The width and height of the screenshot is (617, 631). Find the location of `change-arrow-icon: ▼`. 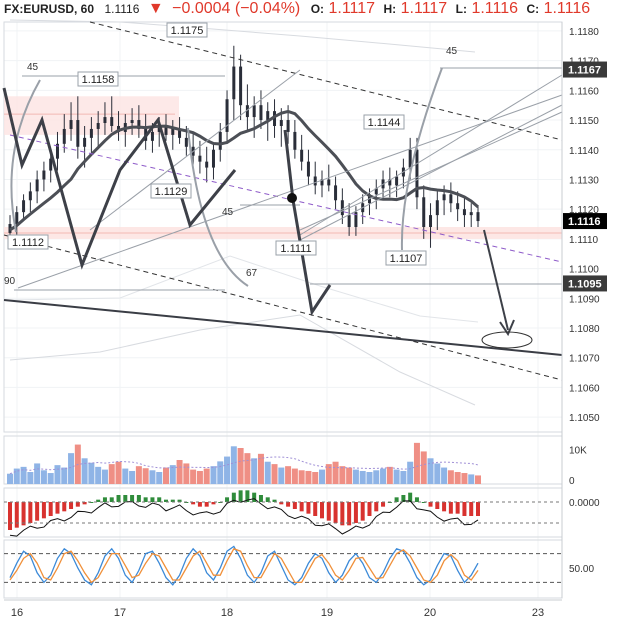

change-arrow-icon: ▼ is located at coordinates (156, 8).